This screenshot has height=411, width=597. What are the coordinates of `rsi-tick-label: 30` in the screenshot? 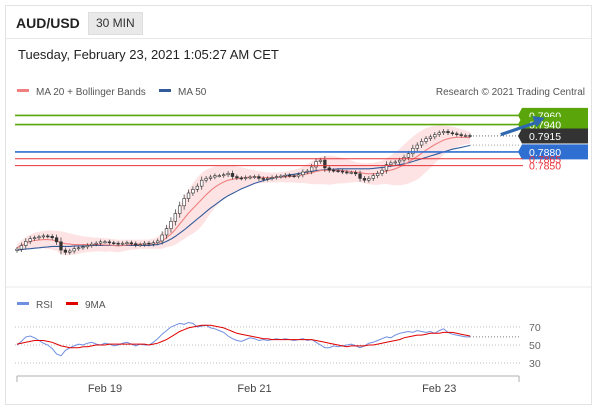 It's located at (535, 364).